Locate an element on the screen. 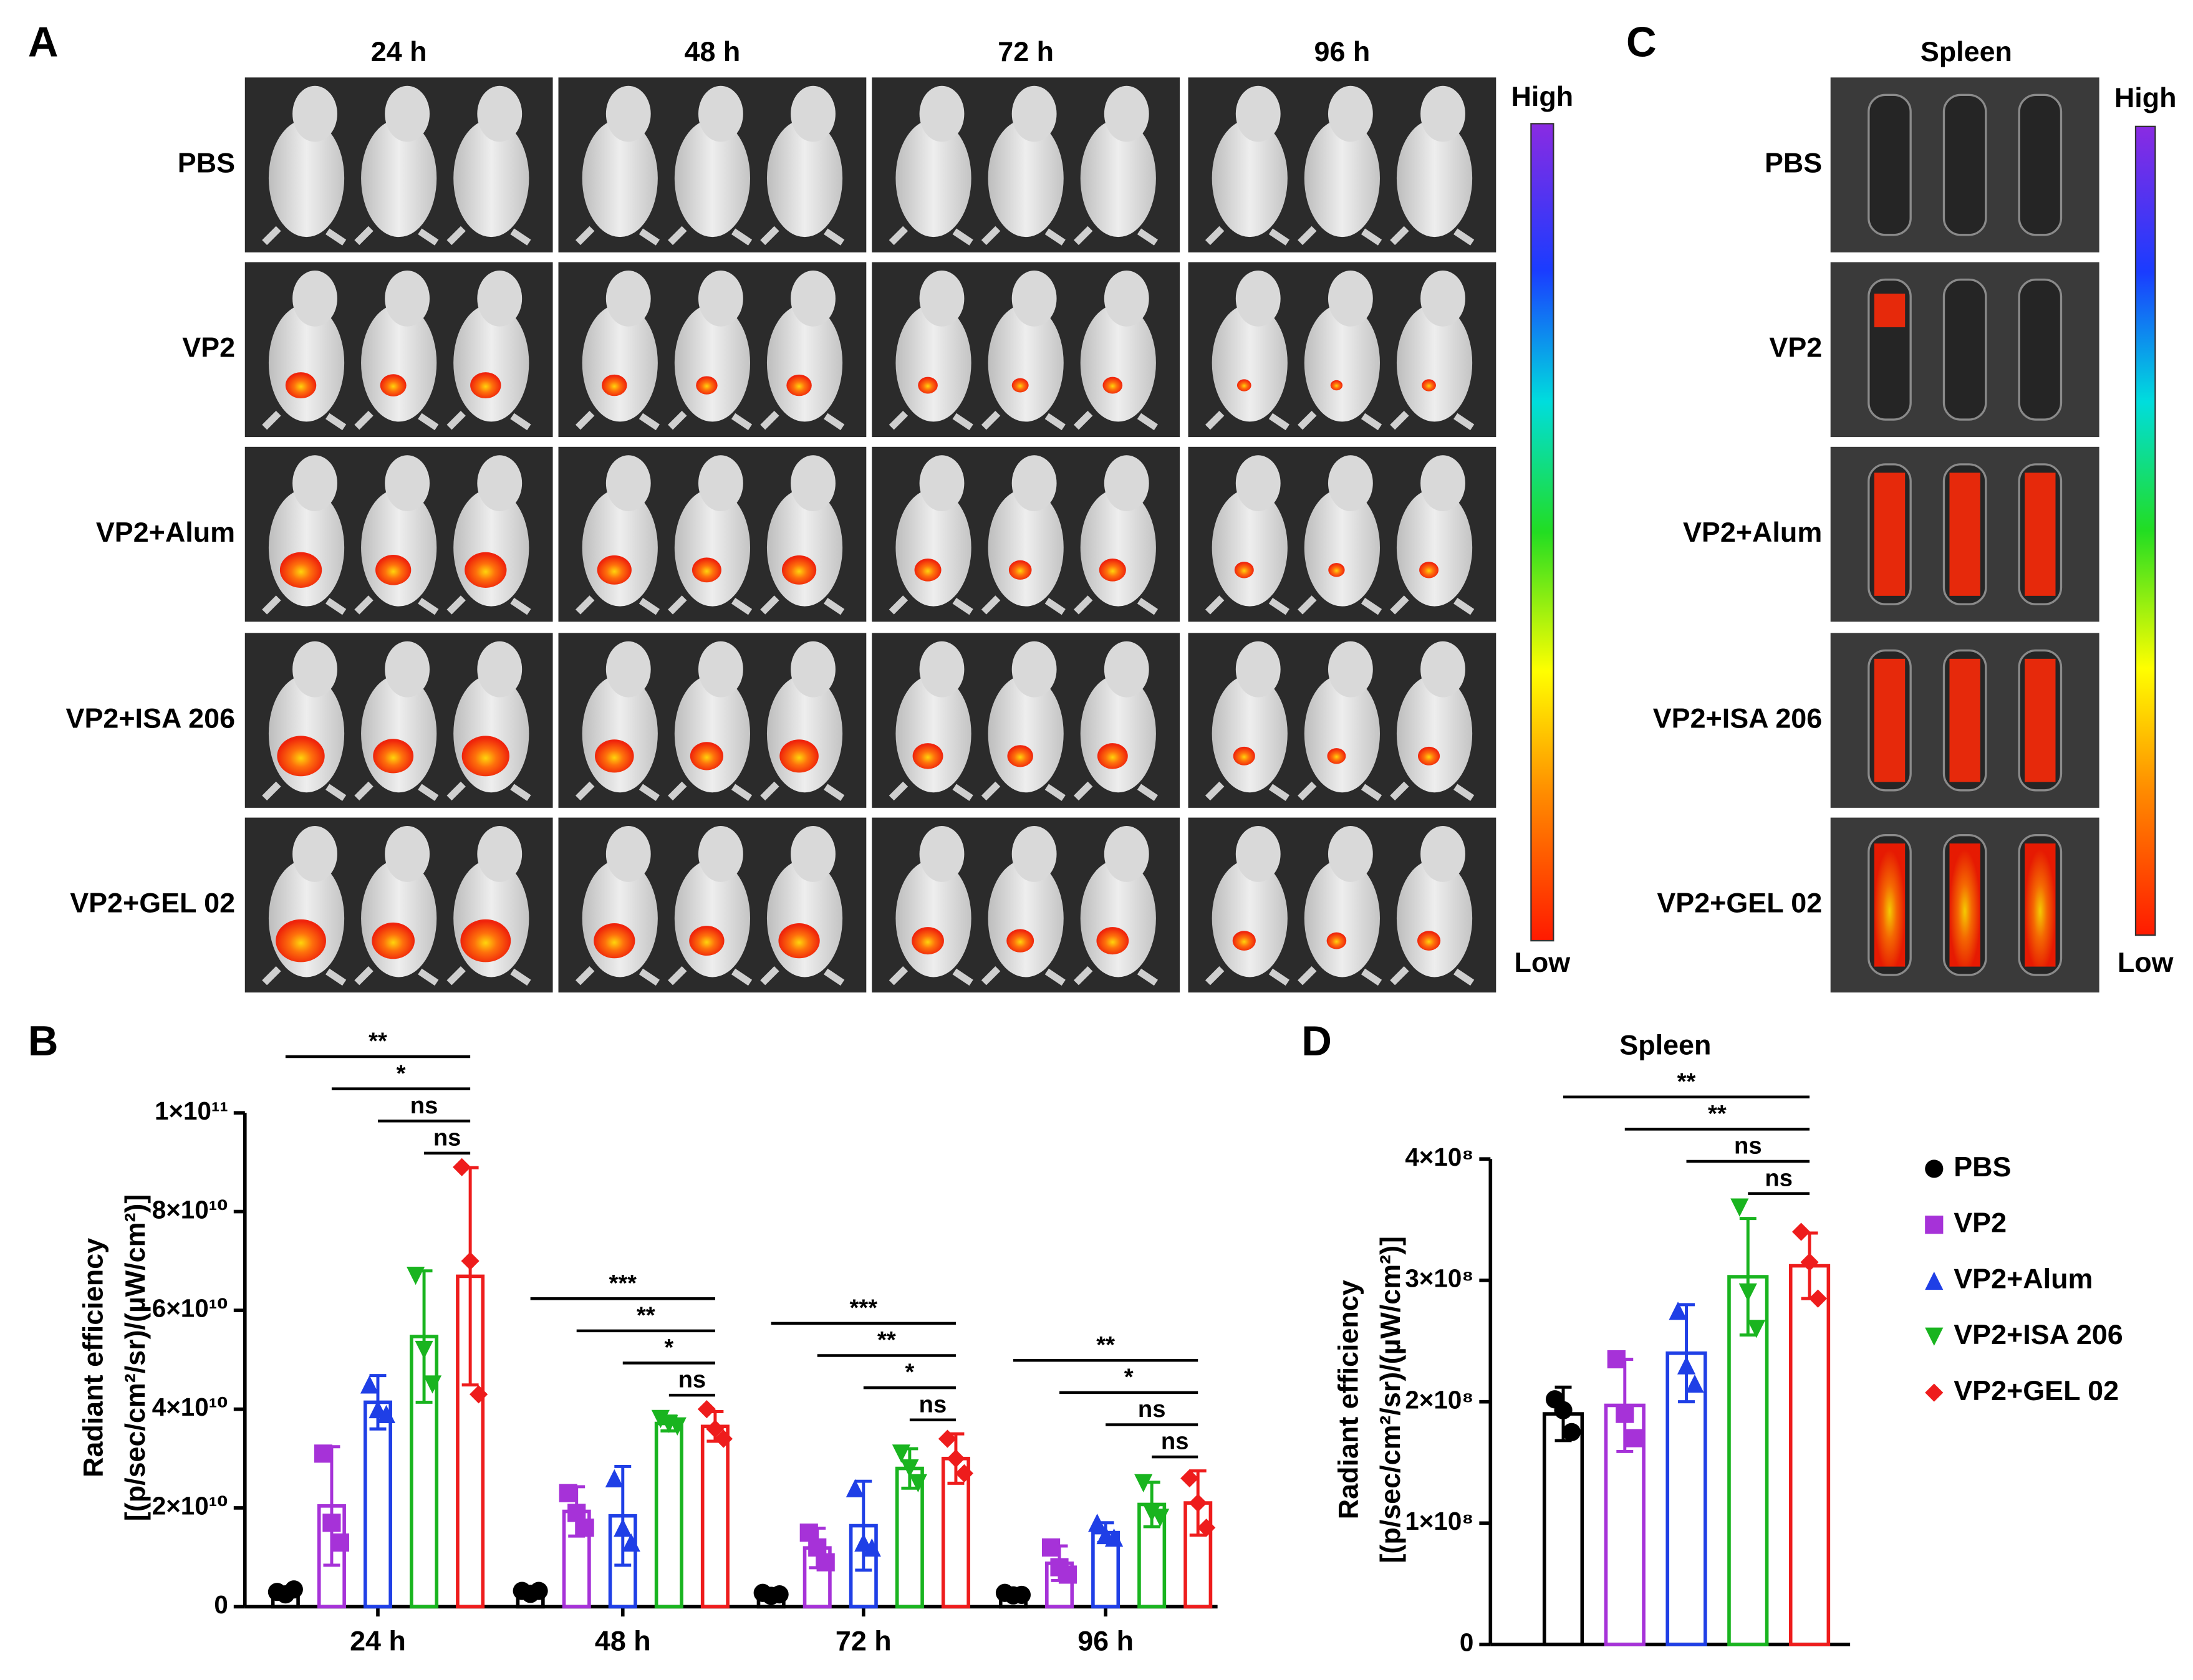 The width and height of the screenshot is (2193, 1680). y-tick-label: 1×10⁸ is located at coordinates (1439, 1521).